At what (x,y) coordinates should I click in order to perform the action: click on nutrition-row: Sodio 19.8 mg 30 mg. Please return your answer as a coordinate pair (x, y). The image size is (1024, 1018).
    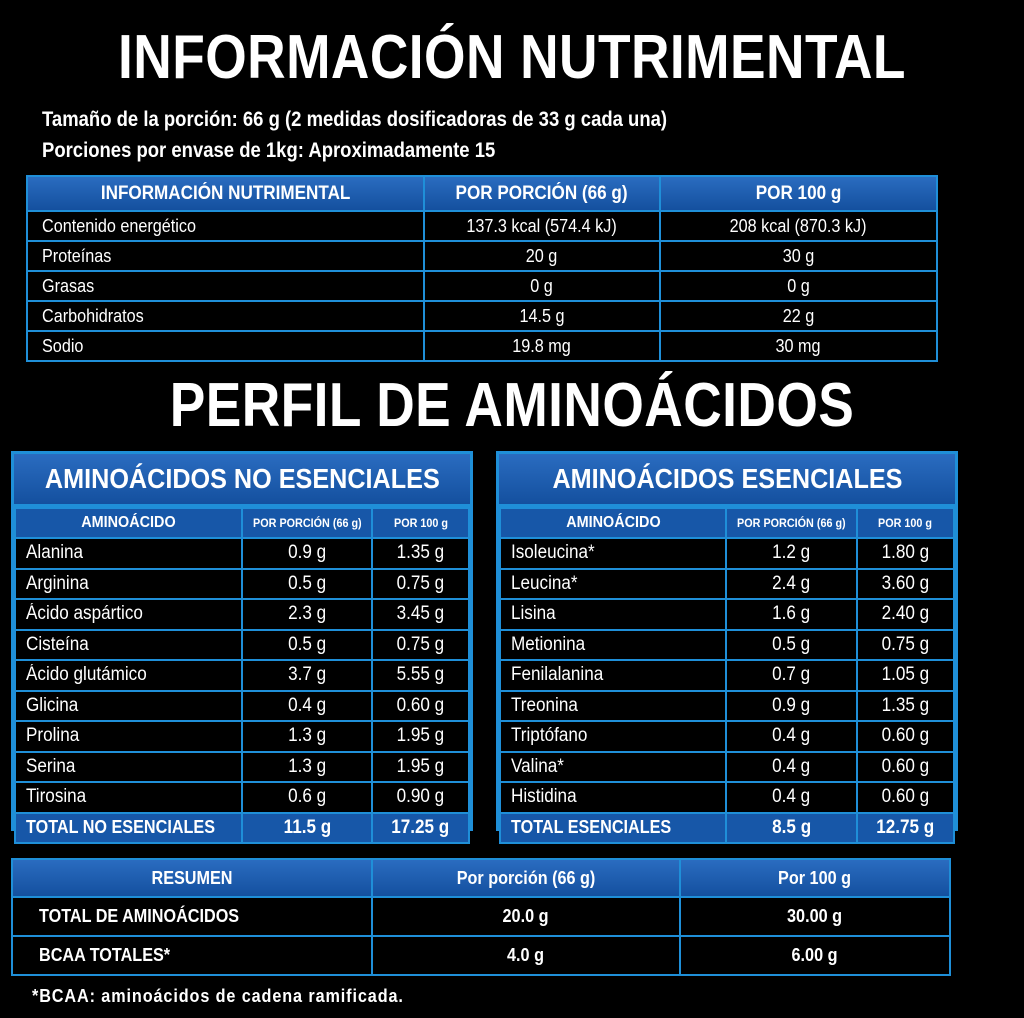
    Looking at the image, I should click on (482, 346).